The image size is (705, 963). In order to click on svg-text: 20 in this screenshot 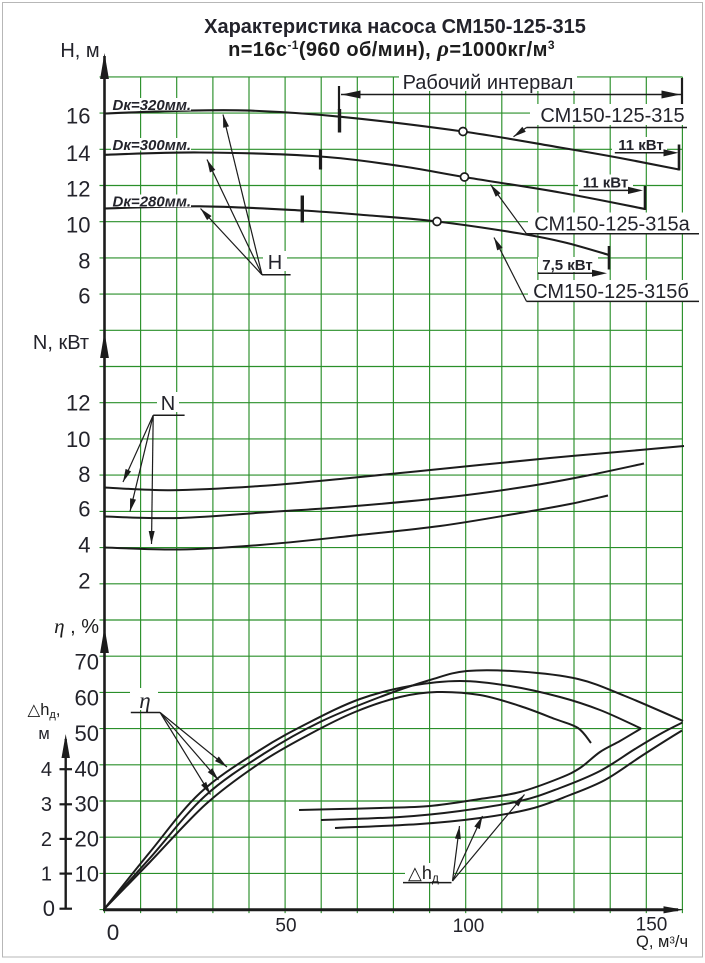, I will do `click(87, 839)`.